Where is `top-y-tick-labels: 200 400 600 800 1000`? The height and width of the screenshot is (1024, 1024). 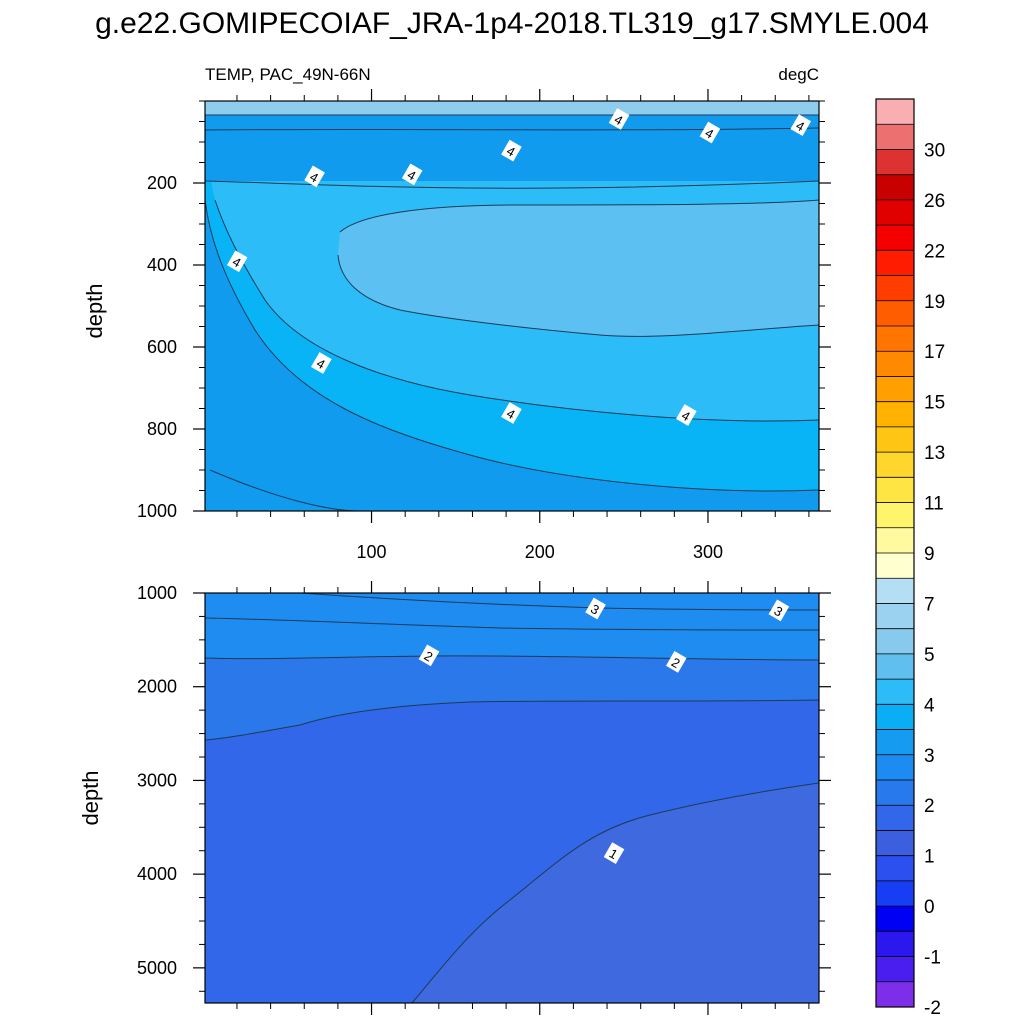 top-y-tick-labels: 200 400 600 800 1000 is located at coordinates (157, 347).